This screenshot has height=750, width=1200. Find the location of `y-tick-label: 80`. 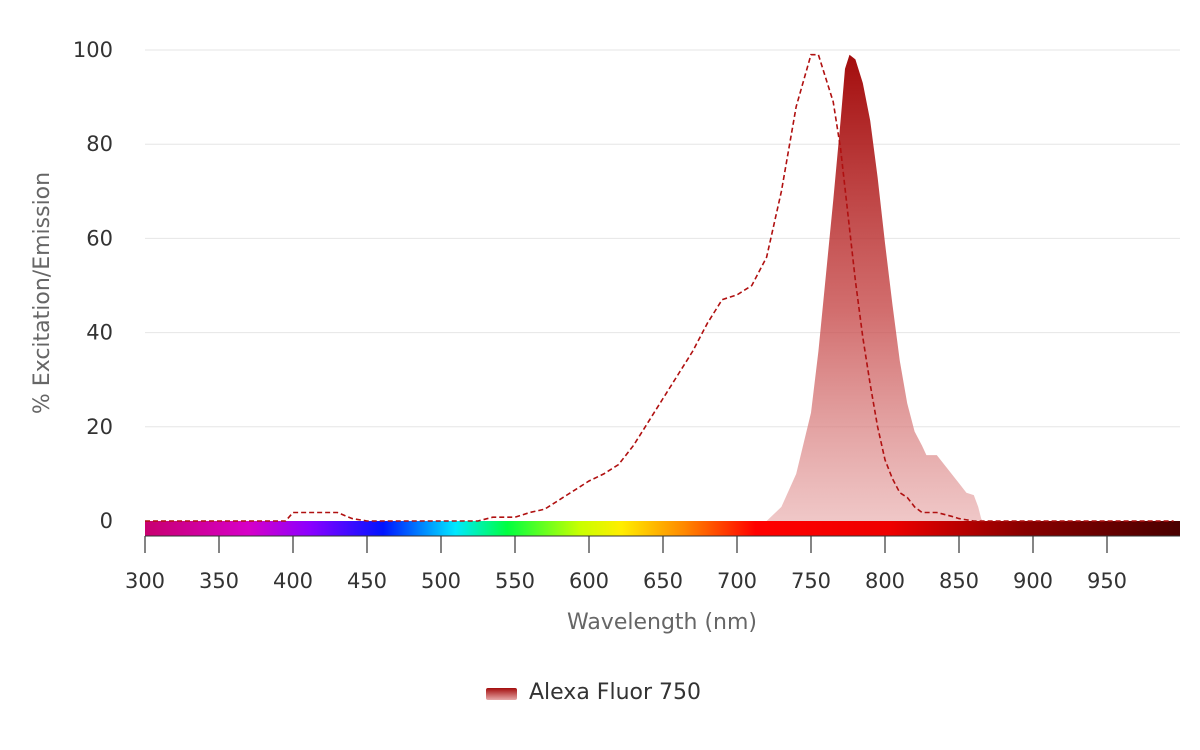

y-tick-label: 80 is located at coordinates (99, 144).